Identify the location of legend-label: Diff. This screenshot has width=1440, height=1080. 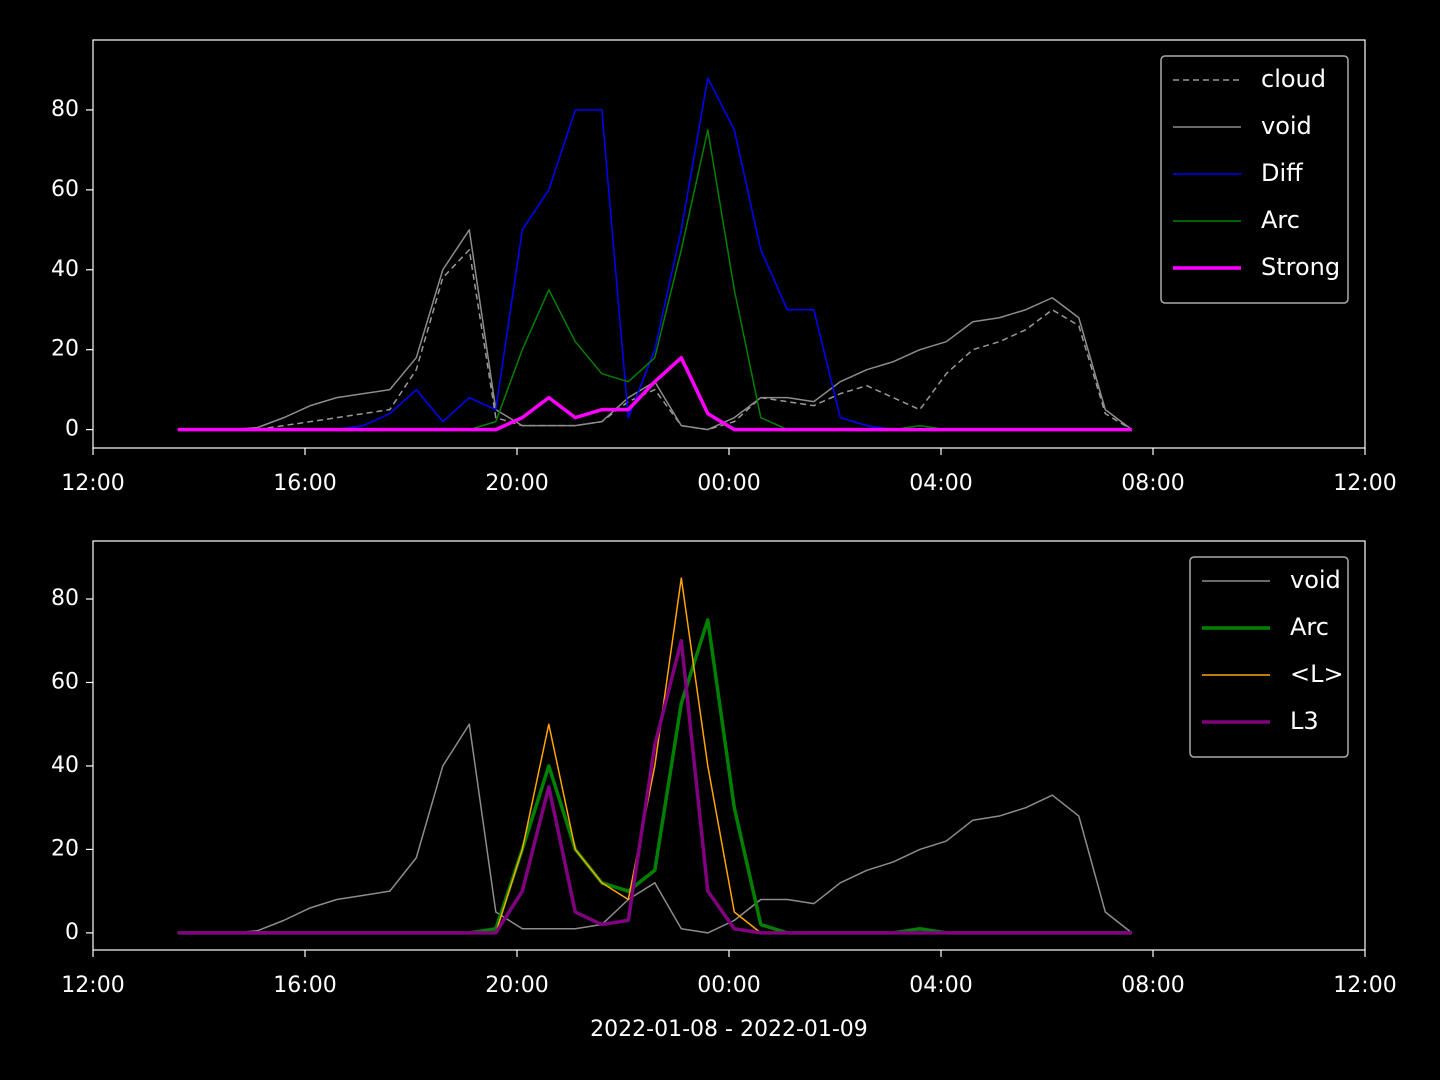
(1282, 173).